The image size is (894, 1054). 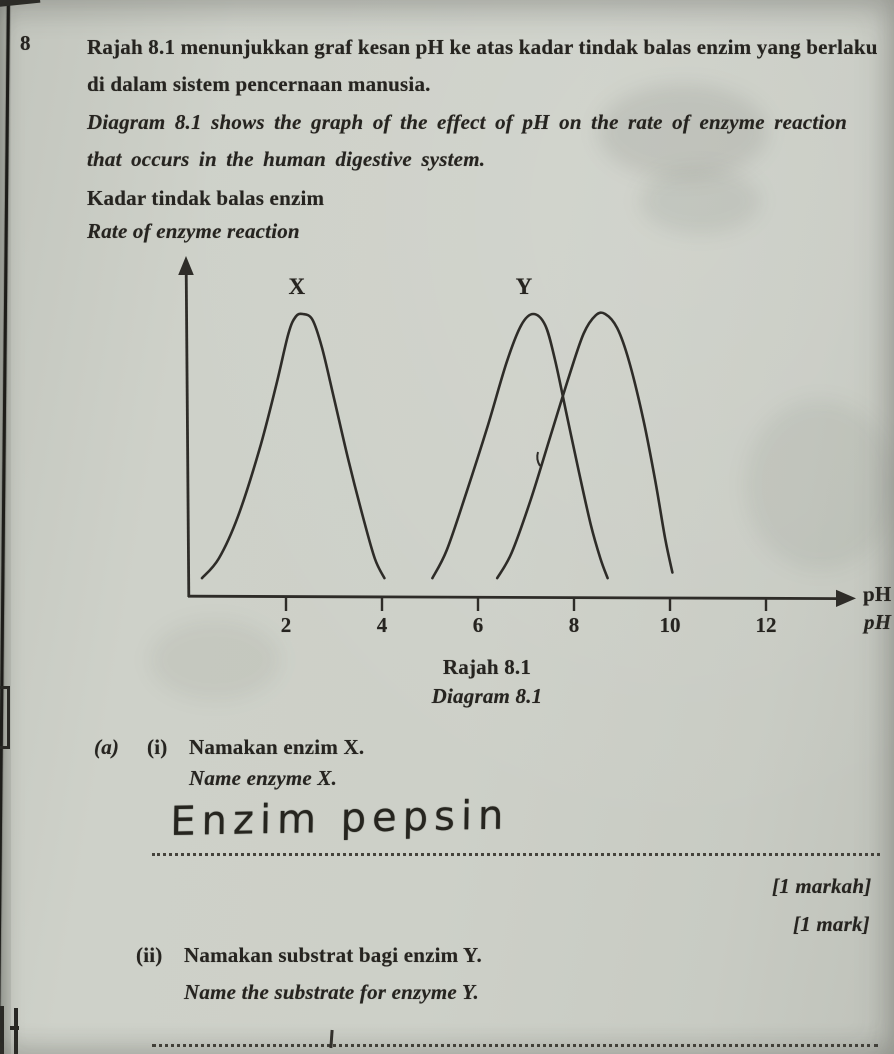 What do you see at coordinates (259, 84) in the screenshot?
I see `intro-malay-line2: di dalam sistem pencernaan manusia.` at bounding box center [259, 84].